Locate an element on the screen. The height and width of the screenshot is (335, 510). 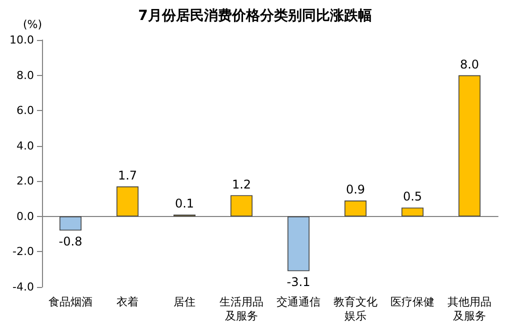
x-tick-label: 医疗保健 is located at coordinates (412, 302).